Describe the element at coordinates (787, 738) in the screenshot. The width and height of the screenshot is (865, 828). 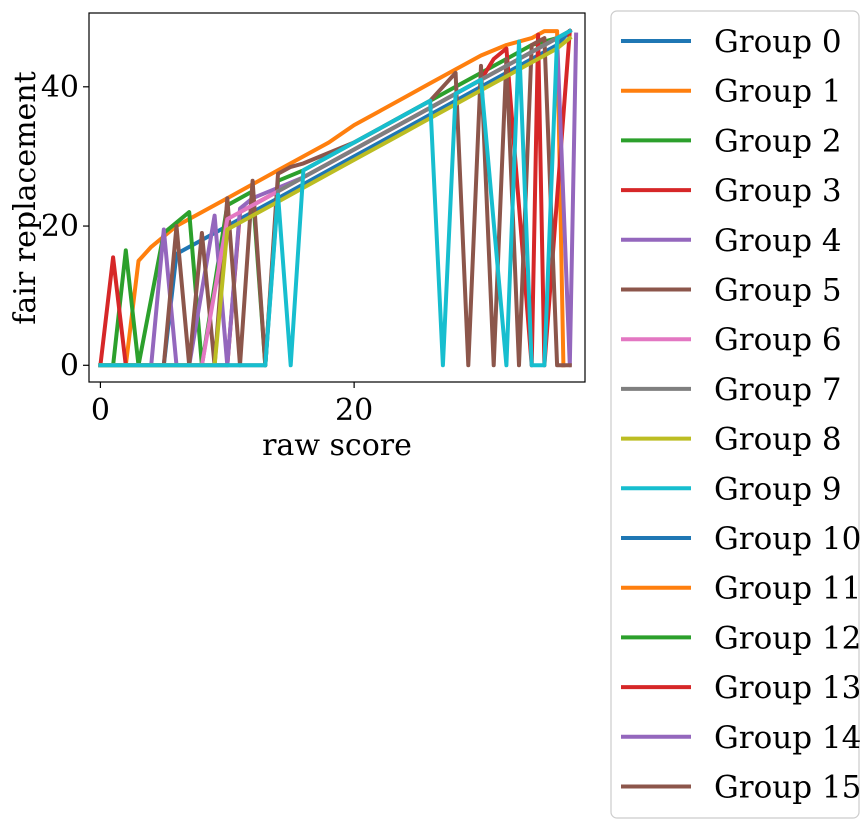
I see `legend-label-14: Group 14` at that location.